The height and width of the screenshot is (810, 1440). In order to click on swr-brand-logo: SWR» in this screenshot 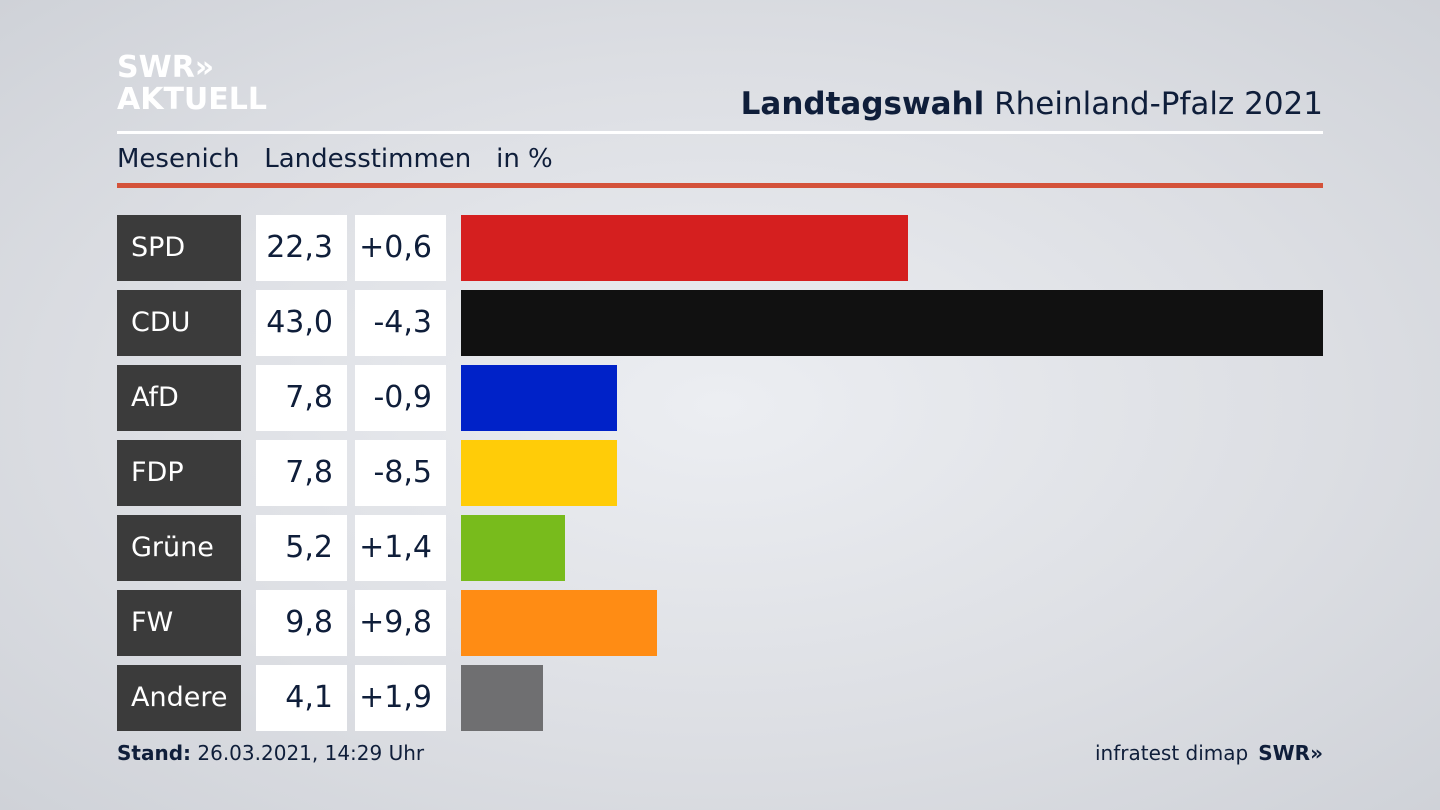, I will do `click(1290, 753)`.